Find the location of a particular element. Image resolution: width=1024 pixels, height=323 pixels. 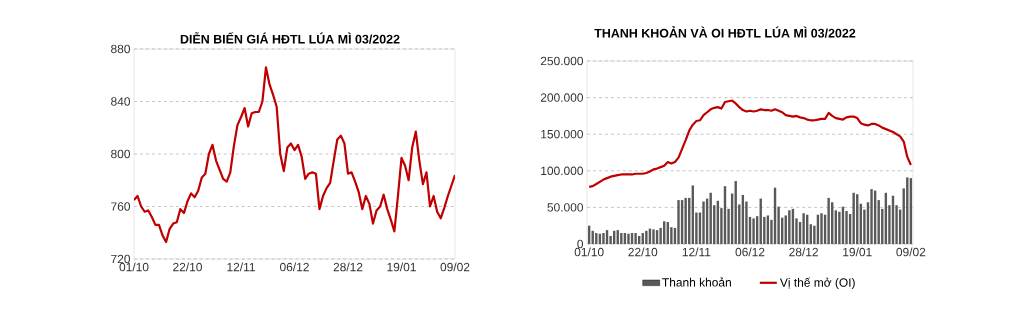

y-tick-label: 840 is located at coordinates (121, 101).